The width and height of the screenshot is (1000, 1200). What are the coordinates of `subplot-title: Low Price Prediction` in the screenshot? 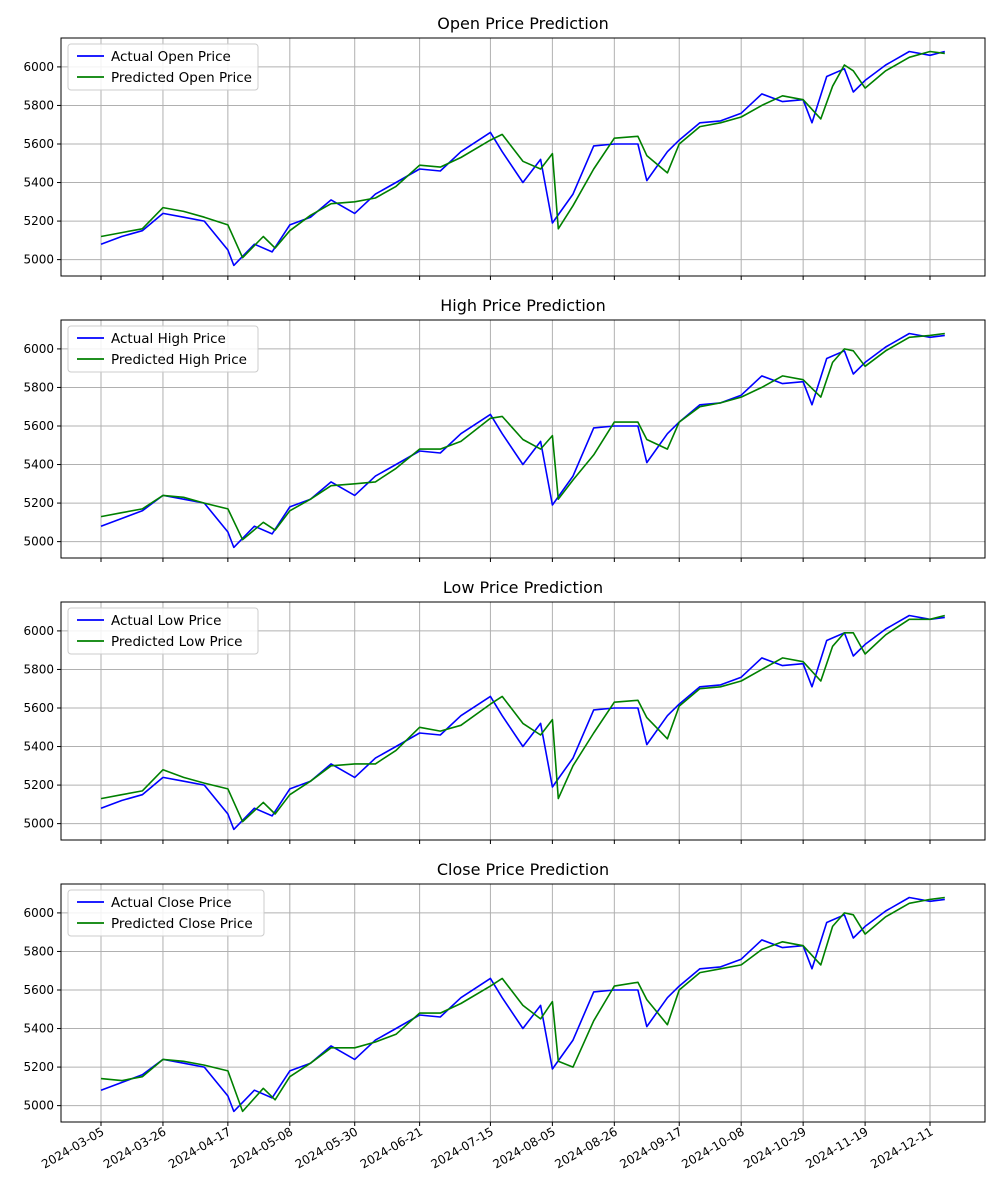 It's located at (523, 587).